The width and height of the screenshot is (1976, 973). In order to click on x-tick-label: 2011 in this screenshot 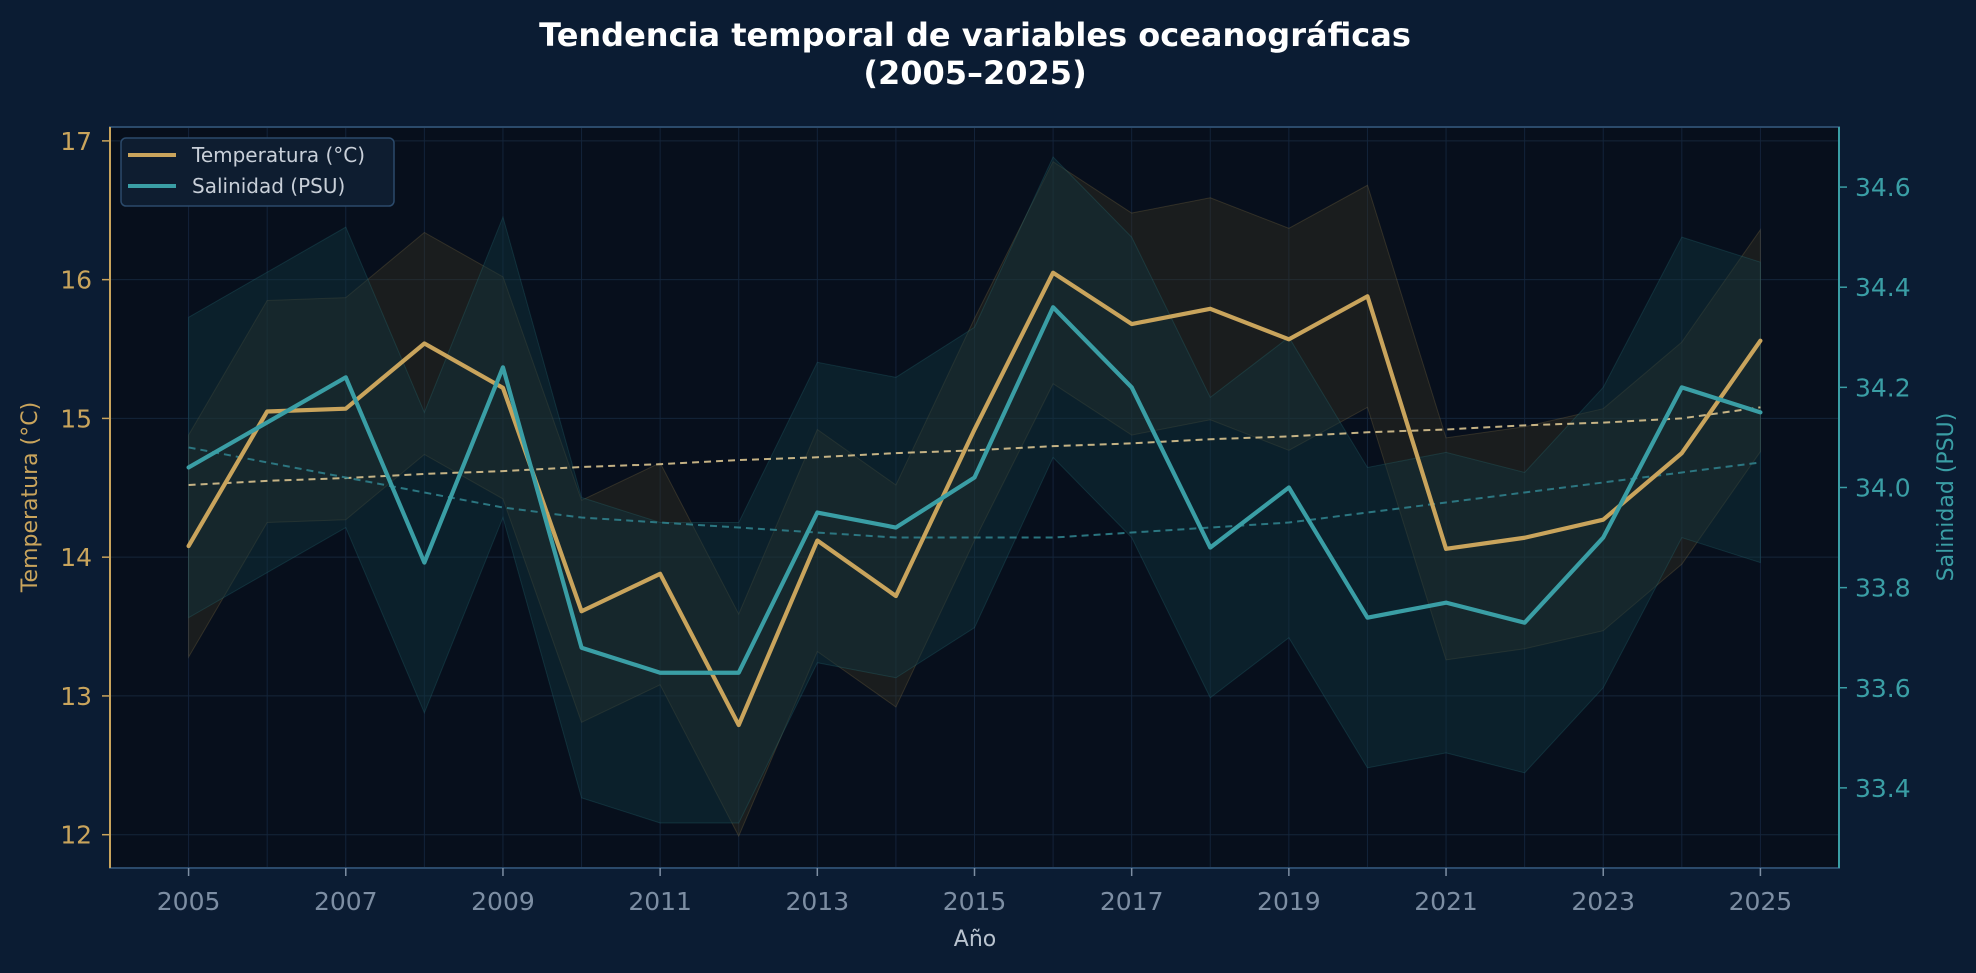, I will do `click(660, 901)`.